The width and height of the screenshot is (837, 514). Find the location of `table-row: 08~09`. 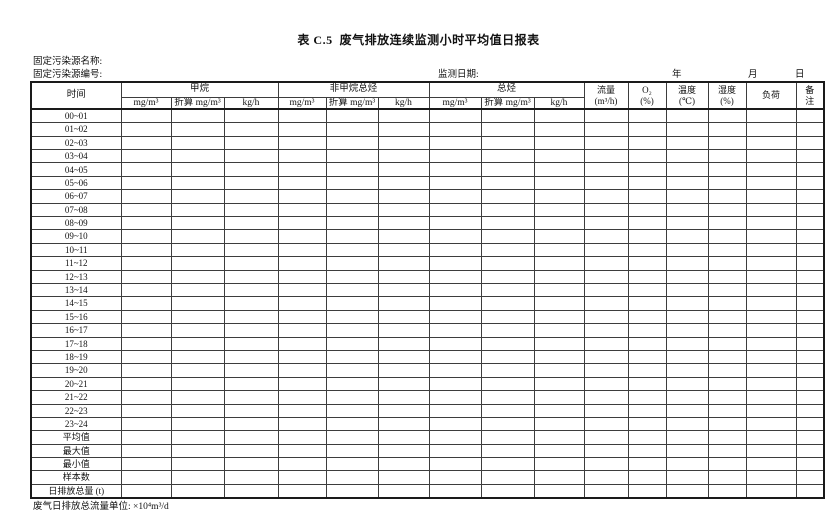

table-row: 08~09 is located at coordinates (427, 223).